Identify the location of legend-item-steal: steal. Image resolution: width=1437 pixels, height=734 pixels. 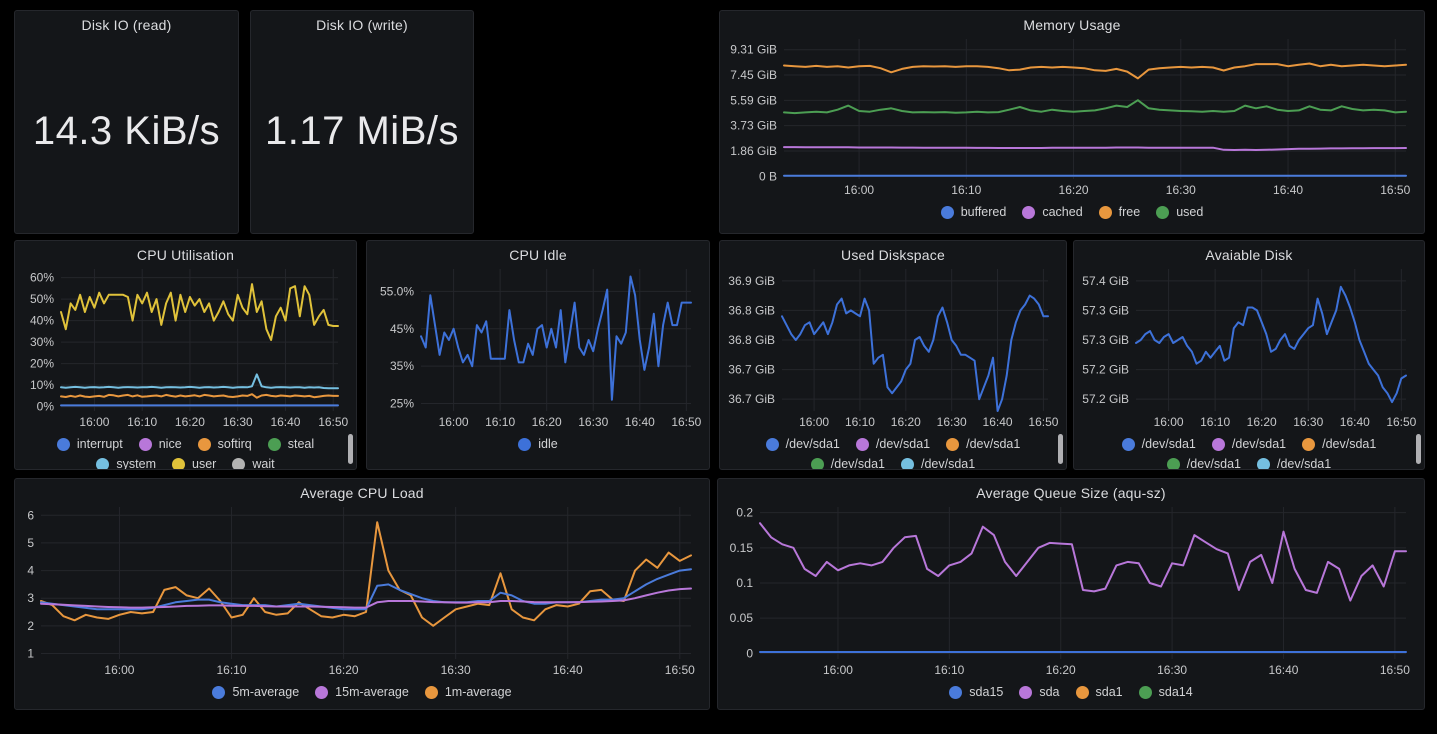
(290, 444).